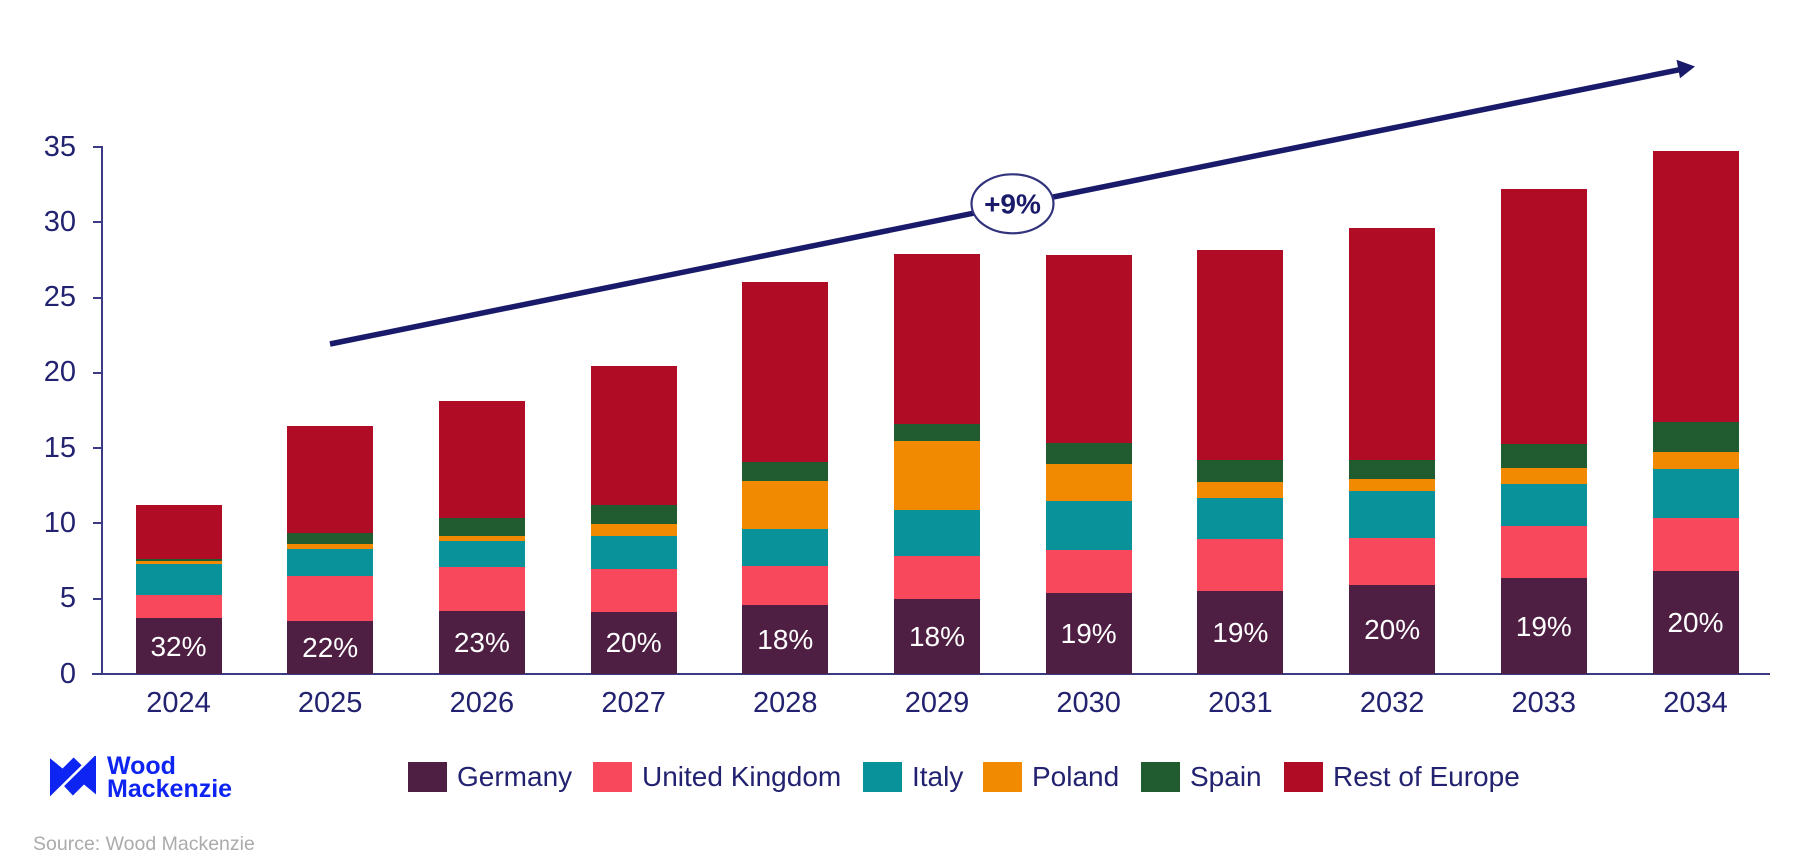 This screenshot has width=1800, height=862. I want to click on svg-text: +9%, so click(1012, 204).